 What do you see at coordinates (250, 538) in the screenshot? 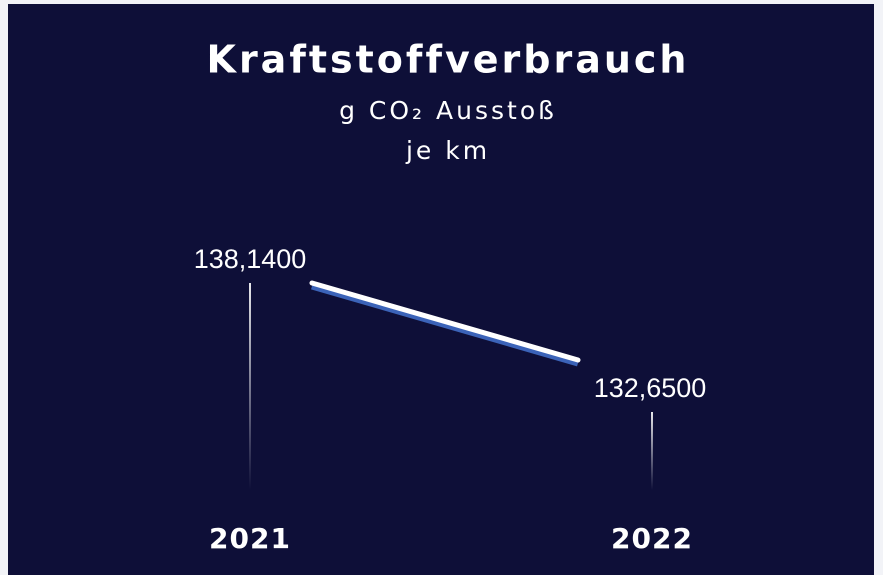
I see `x-tick-label: 2021` at bounding box center [250, 538].